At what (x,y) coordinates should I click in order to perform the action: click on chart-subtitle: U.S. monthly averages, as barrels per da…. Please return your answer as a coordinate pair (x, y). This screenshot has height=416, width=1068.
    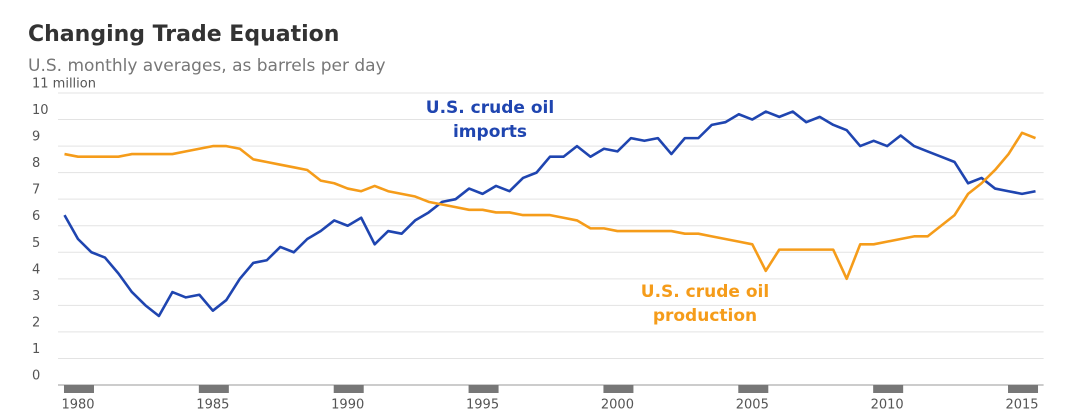
    Looking at the image, I should click on (207, 66).